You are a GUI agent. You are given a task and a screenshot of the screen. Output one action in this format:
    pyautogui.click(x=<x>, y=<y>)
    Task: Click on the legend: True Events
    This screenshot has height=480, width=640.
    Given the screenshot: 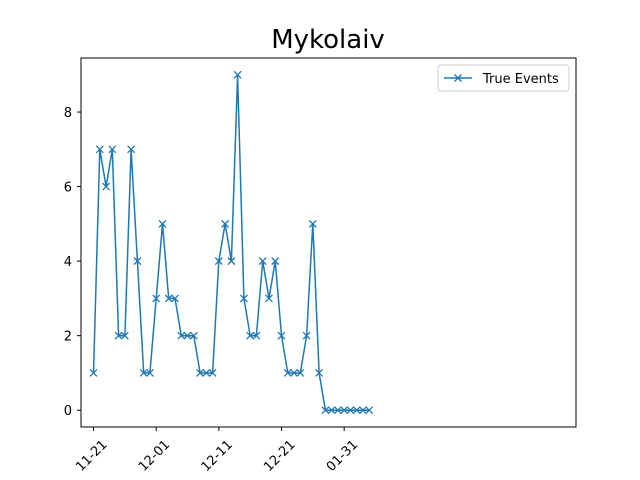 What is the action you would take?
    pyautogui.click(x=503, y=78)
    